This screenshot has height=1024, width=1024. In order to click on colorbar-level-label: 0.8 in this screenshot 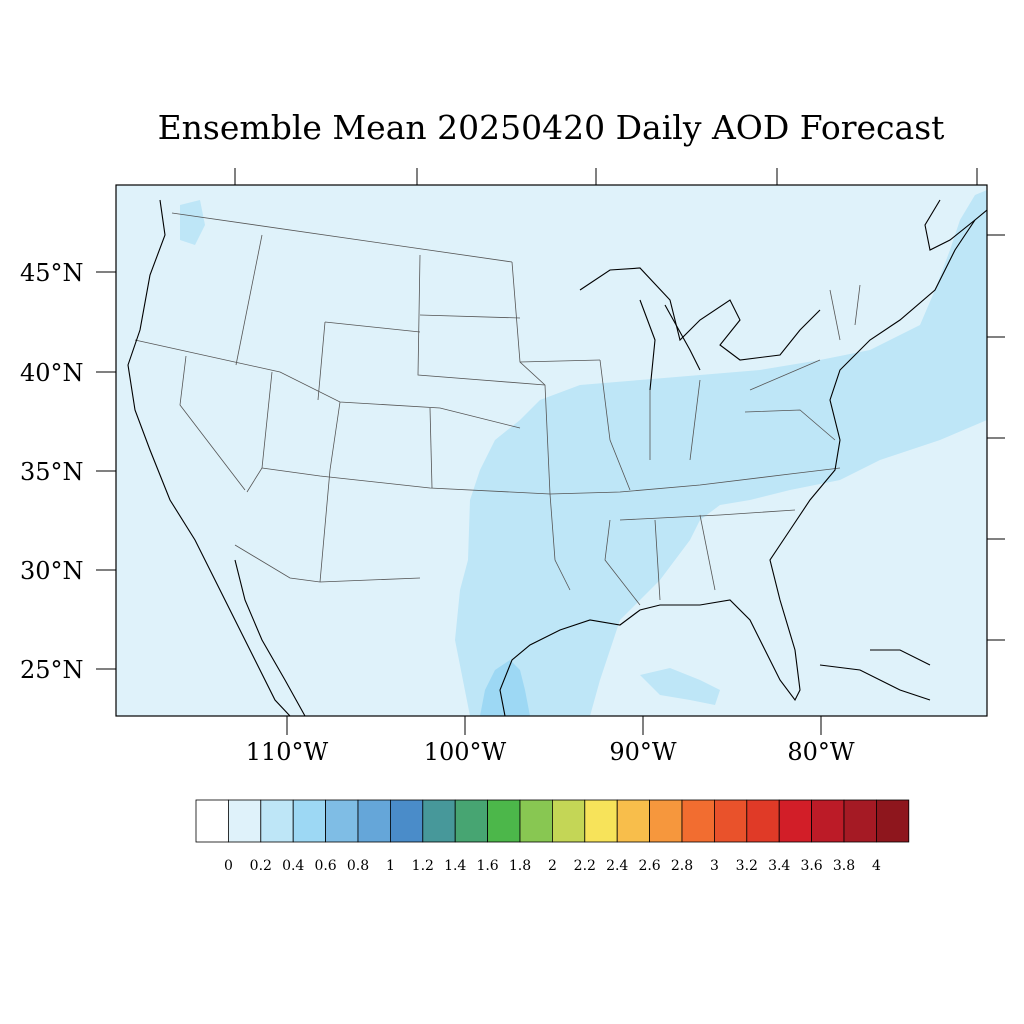, I will do `click(358, 866)`.